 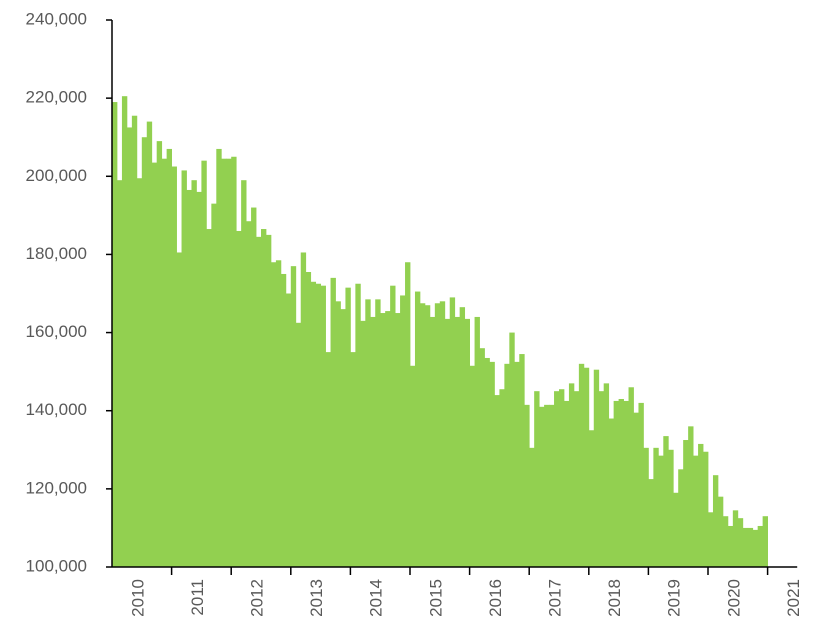 What do you see at coordinates (495, 598) in the screenshot?
I see `x-tick-label: 2016` at bounding box center [495, 598].